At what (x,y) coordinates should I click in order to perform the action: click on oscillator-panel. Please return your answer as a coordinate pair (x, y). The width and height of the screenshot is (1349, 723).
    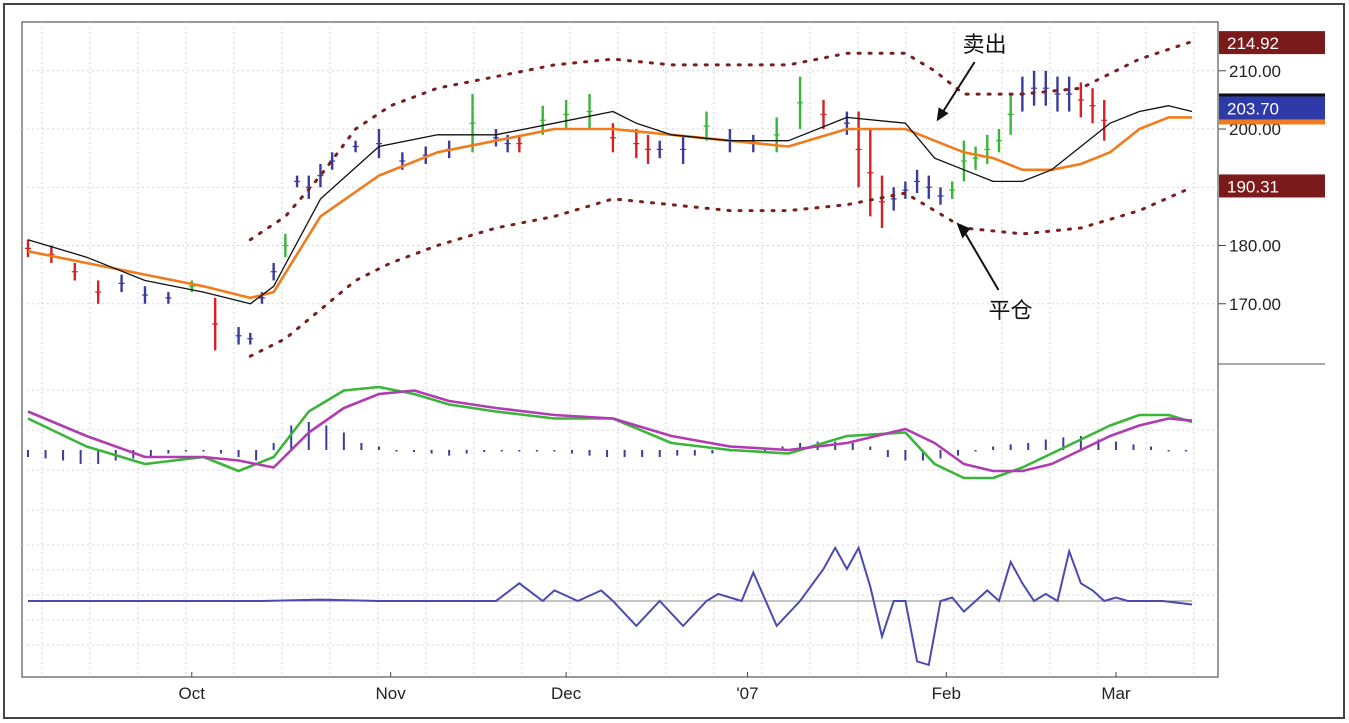
    Looking at the image, I should click on (610, 606).